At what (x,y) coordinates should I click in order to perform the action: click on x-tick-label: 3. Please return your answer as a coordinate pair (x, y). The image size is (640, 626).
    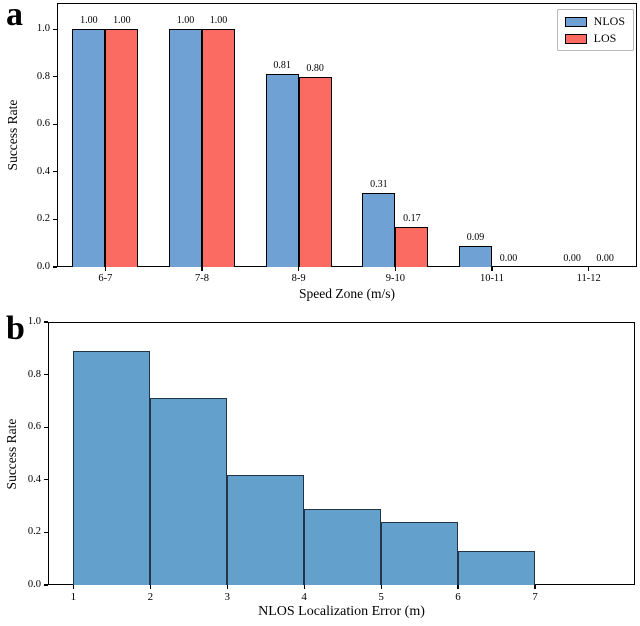
    Looking at the image, I should click on (227, 597).